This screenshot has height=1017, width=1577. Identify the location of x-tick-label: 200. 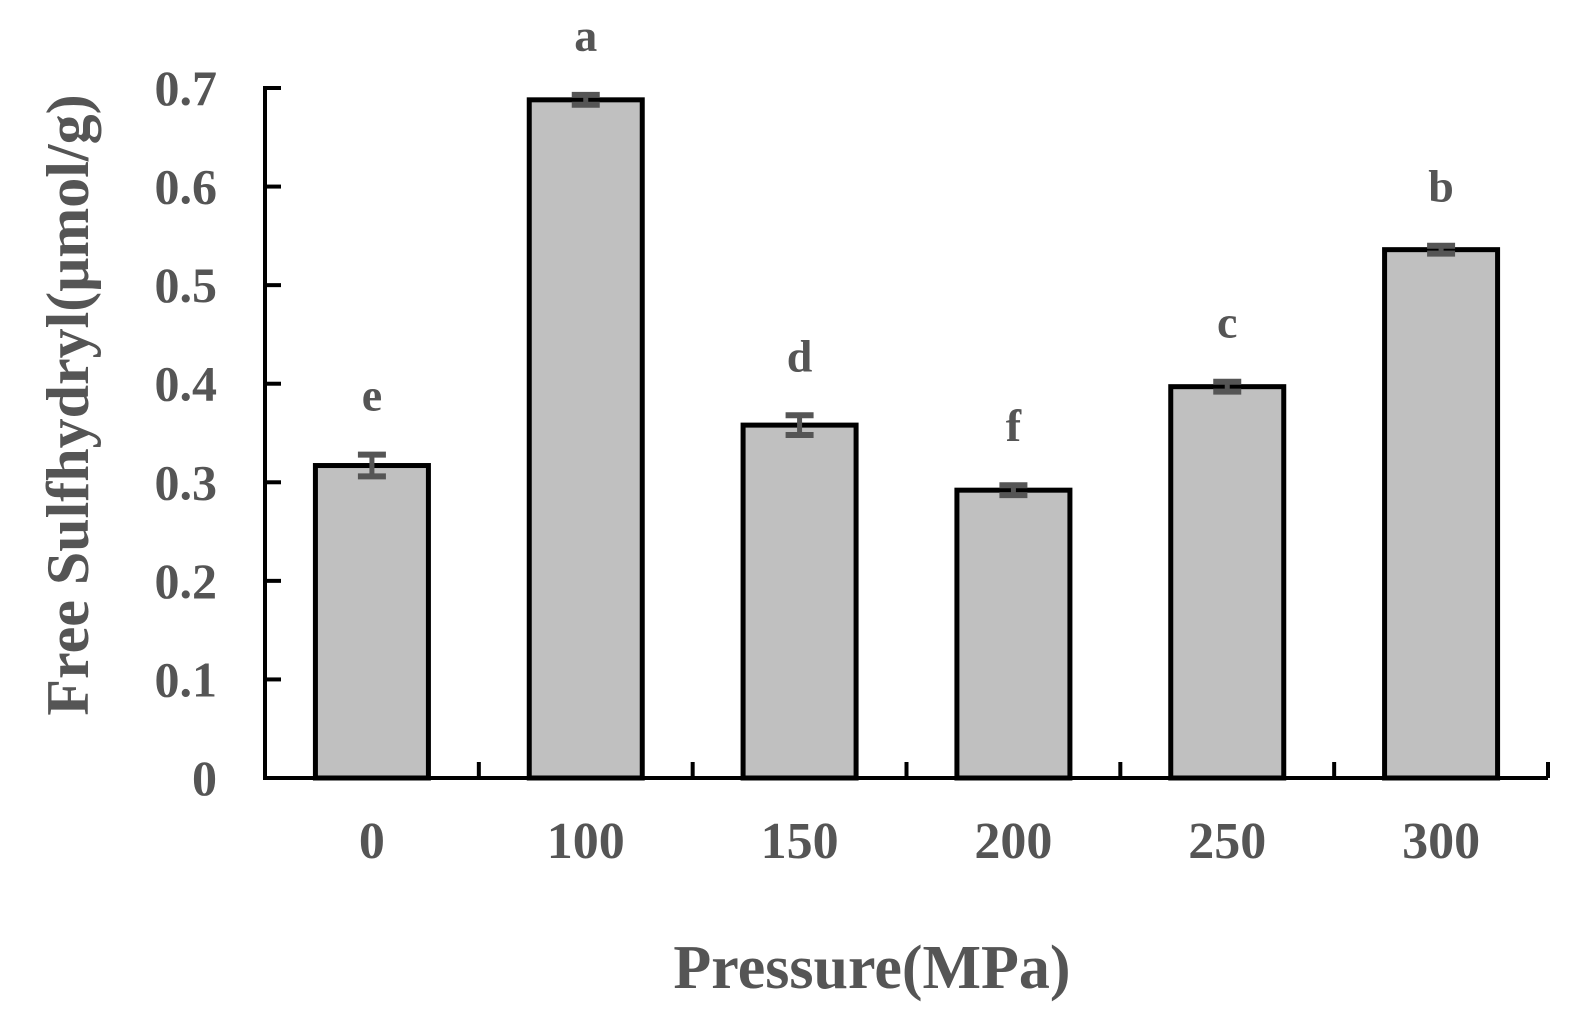
(1013, 841).